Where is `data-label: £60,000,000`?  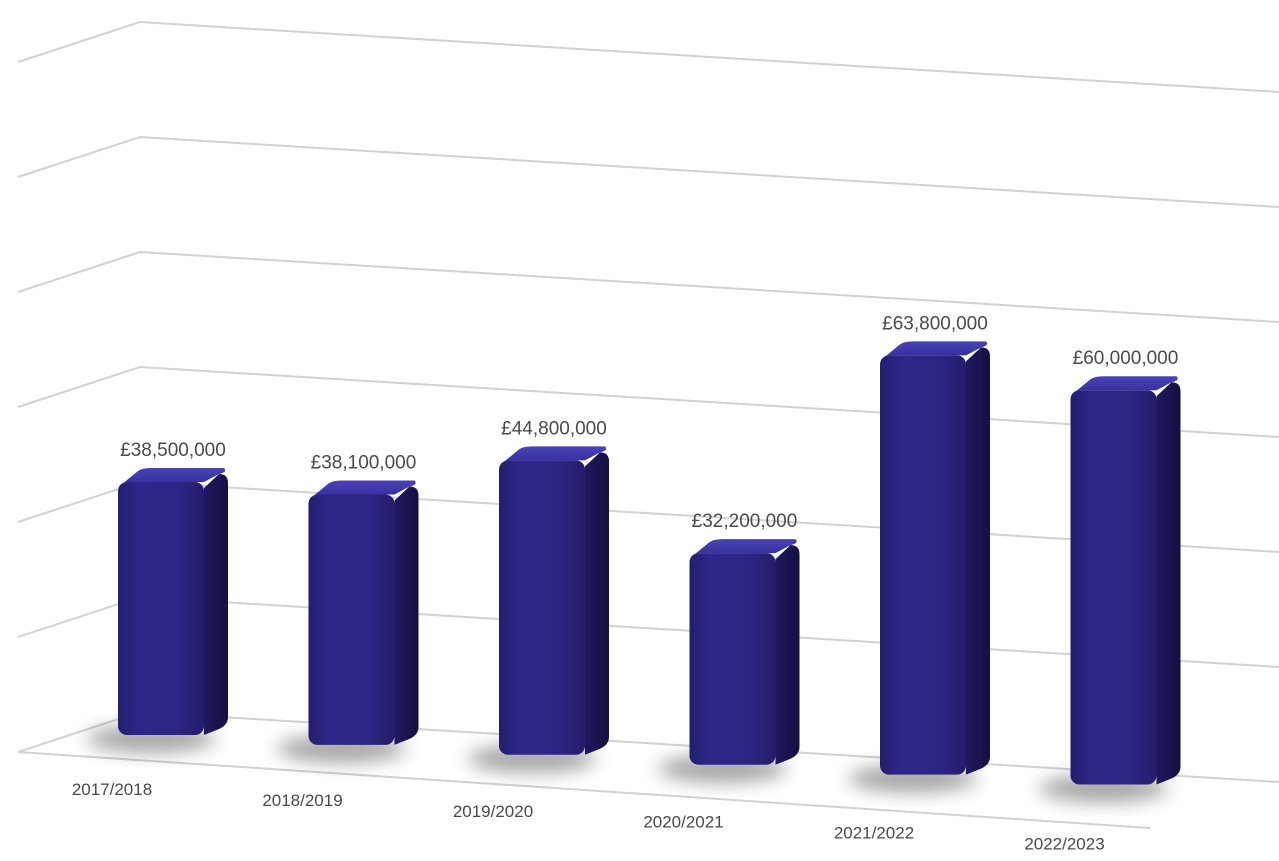
data-label: £60,000,000 is located at coordinates (1126, 358).